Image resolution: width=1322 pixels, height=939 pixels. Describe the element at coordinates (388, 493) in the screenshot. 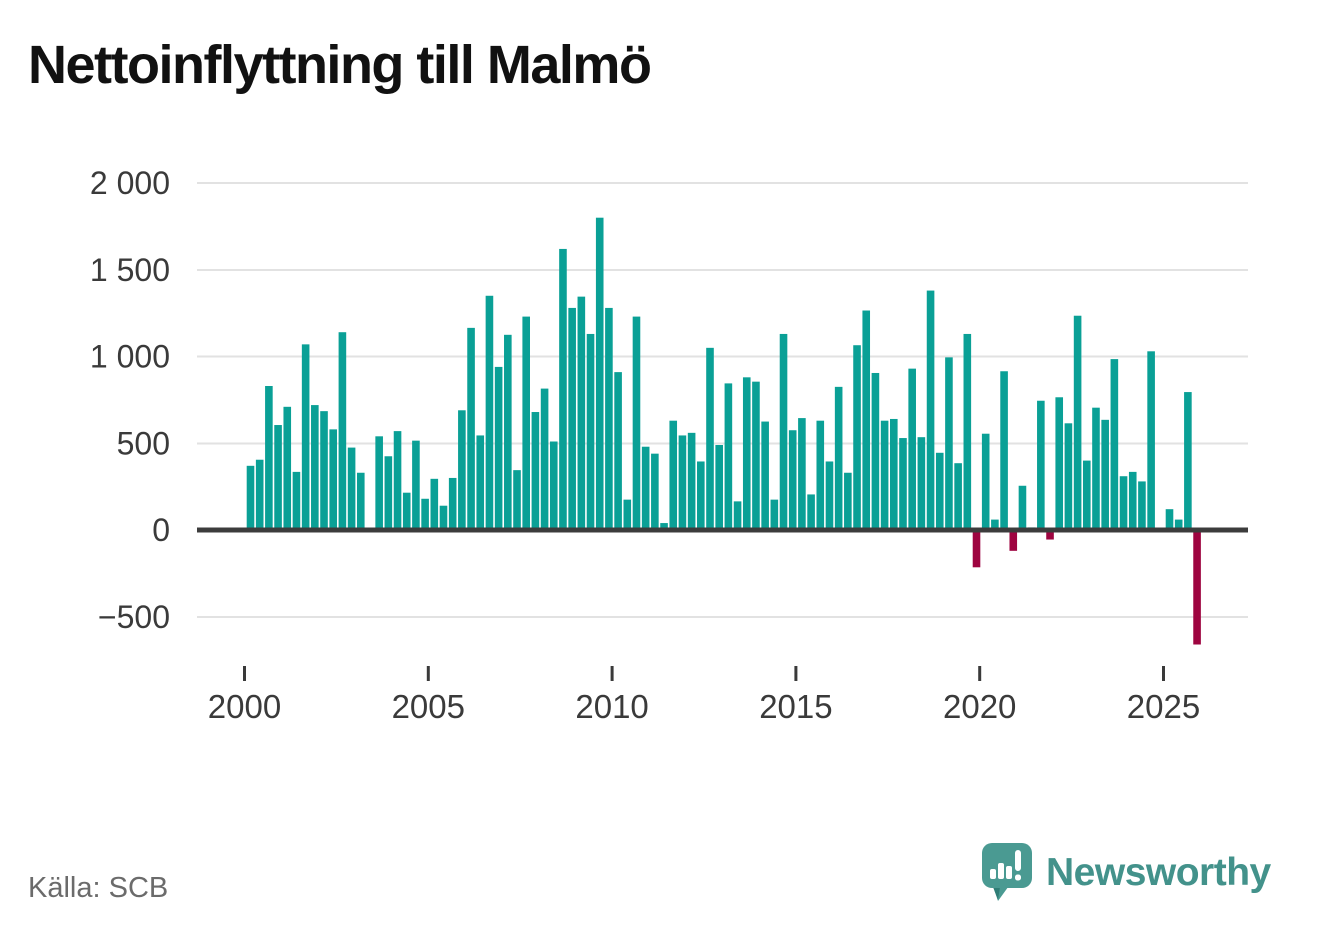

I see `bar-2003-Q4` at that location.